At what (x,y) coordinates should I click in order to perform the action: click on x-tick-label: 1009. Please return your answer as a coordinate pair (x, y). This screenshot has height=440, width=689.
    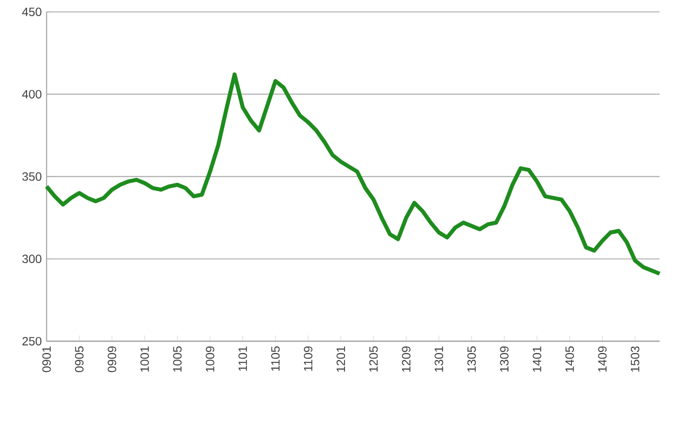
    Looking at the image, I should click on (210, 359).